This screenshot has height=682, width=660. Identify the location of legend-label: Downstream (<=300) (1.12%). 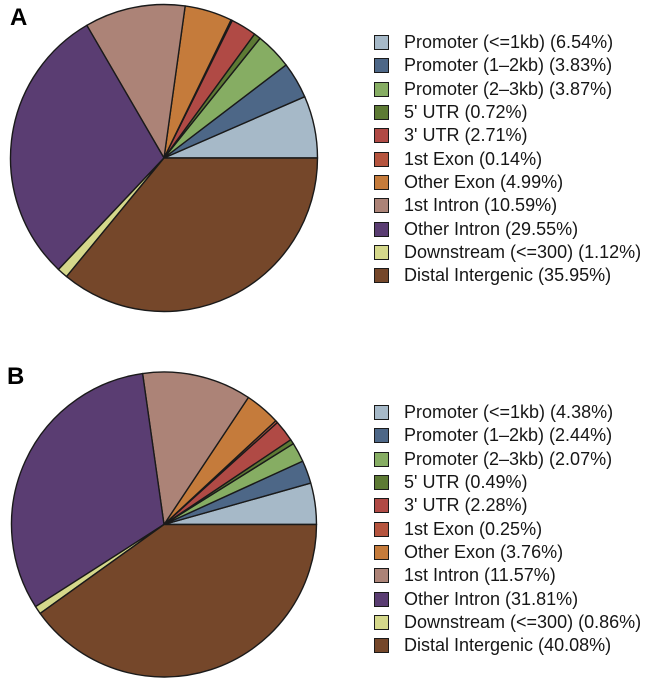
(523, 251).